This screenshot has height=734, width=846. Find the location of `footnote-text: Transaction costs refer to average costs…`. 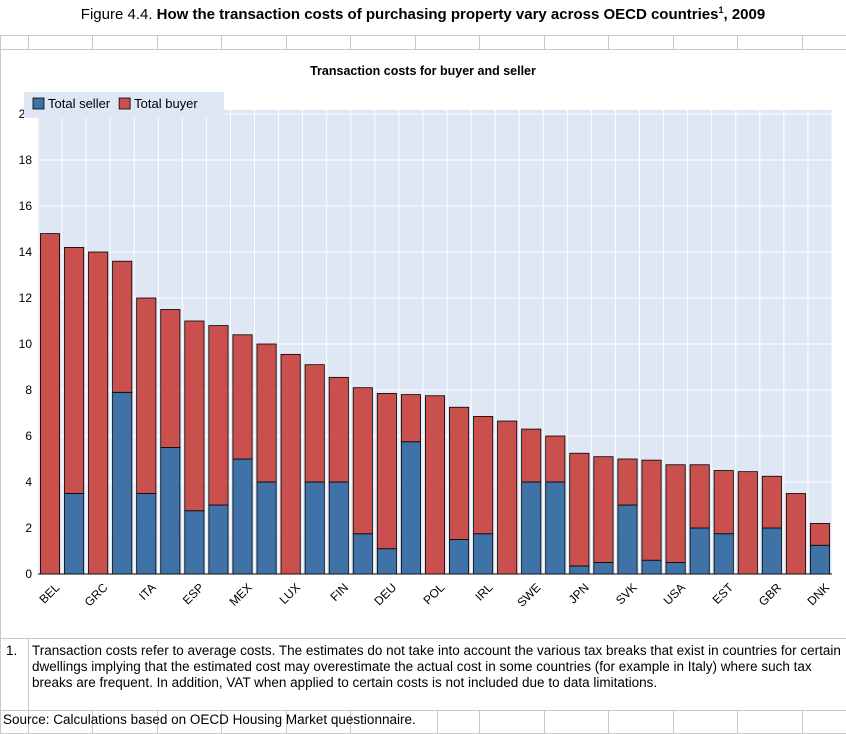

footnote-text: Transaction costs refer to average costs… is located at coordinates (436, 666).